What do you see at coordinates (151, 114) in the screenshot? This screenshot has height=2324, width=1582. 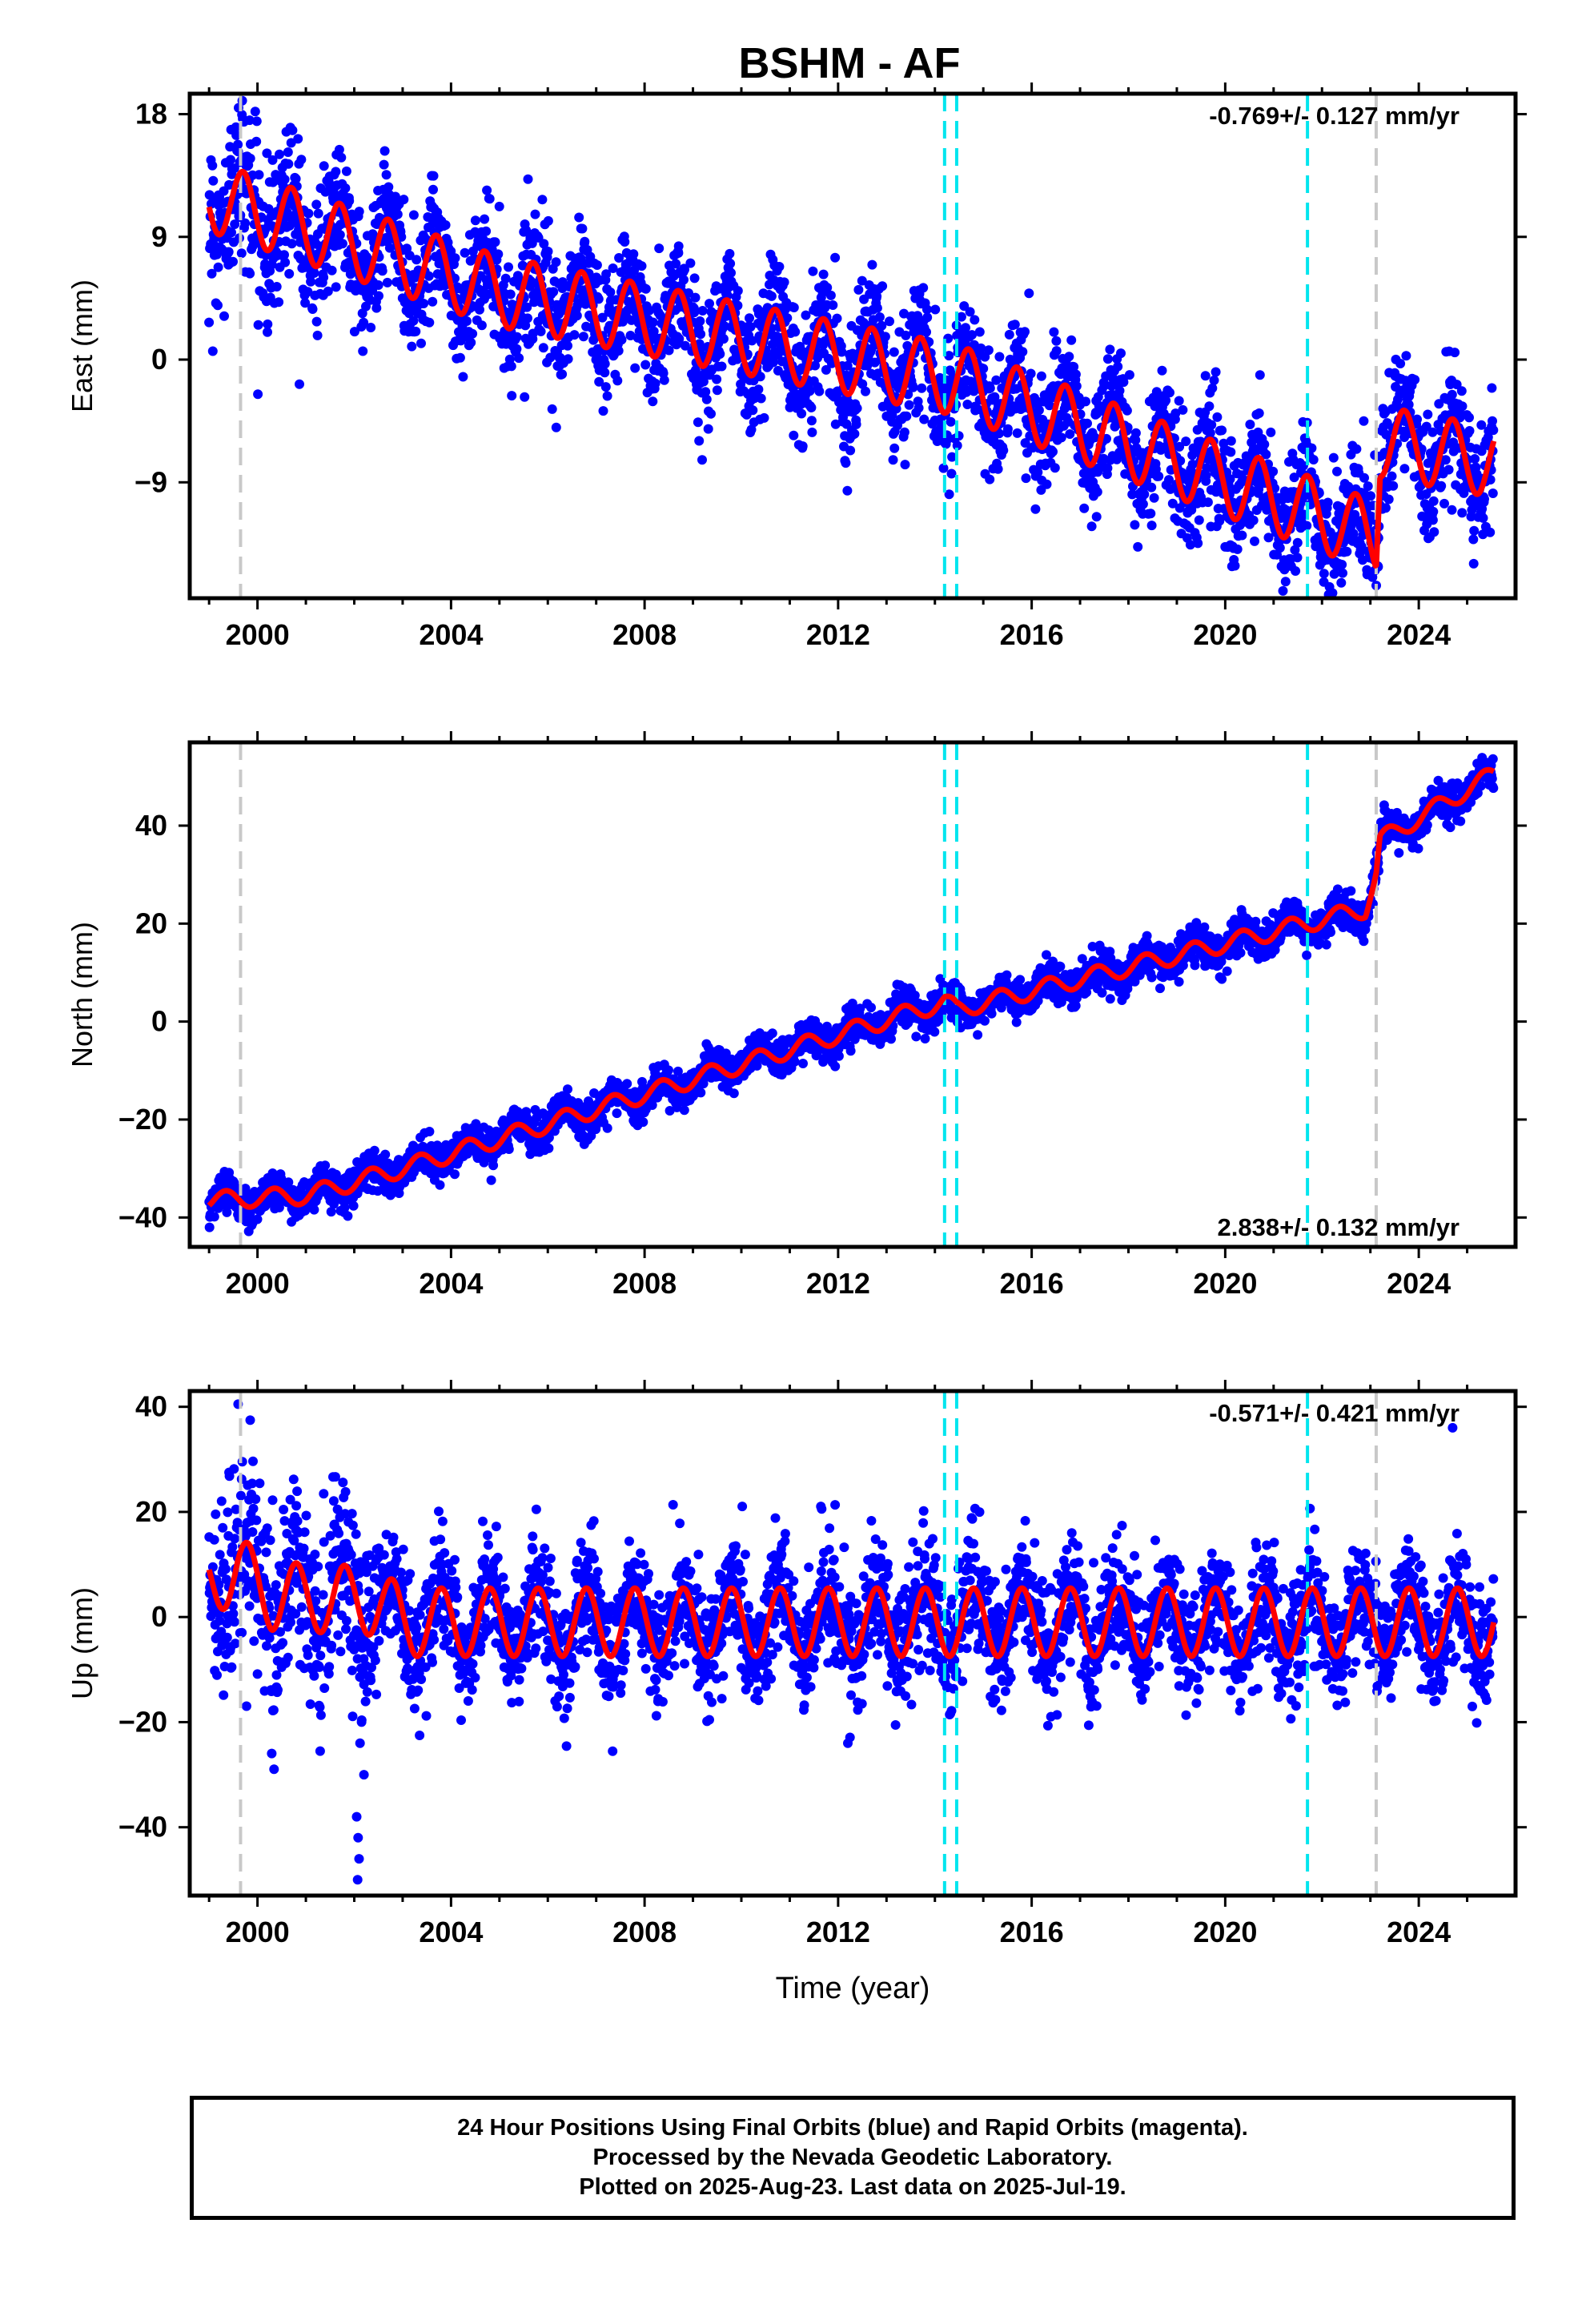 I see `y-tick-label: 18` at bounding box center [151, 114].